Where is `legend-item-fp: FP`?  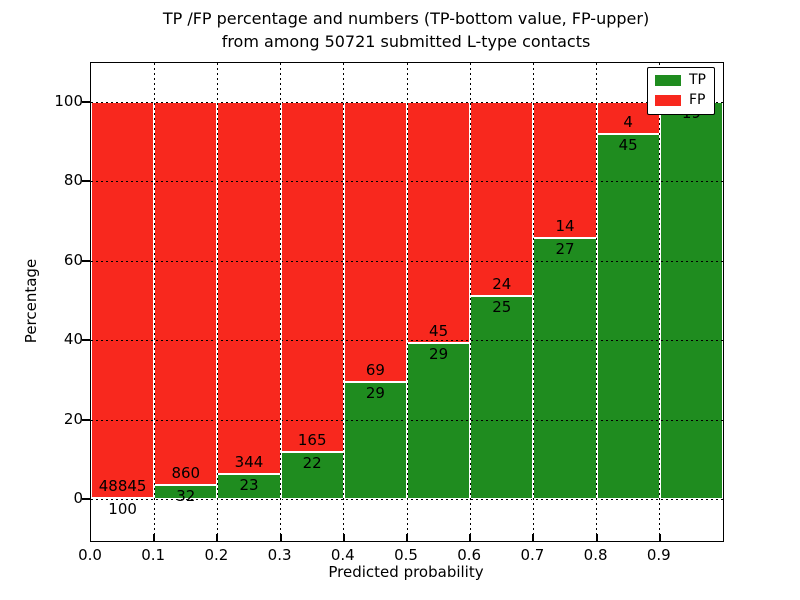
legend-item-fp: FP is located at coordinates (681, 100).